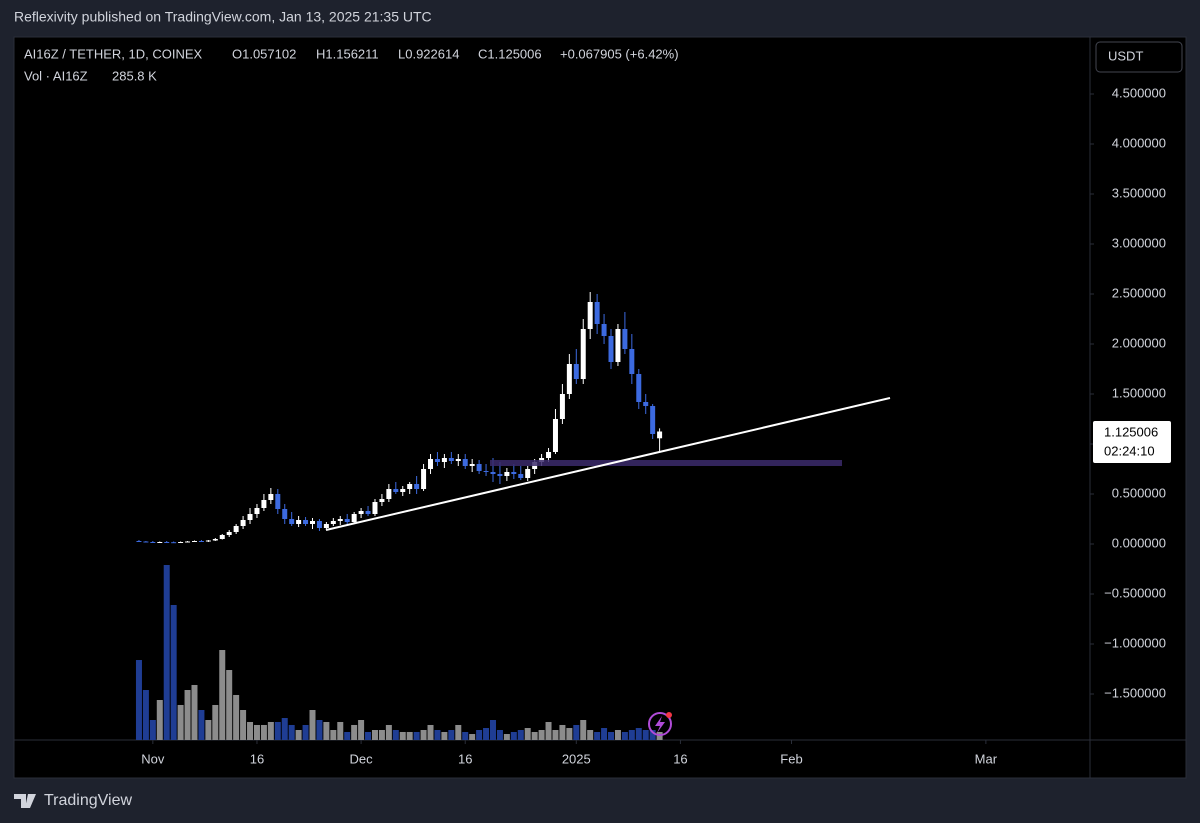 This screenshot has width=1200, height=823. I want to click on currency-button, so click(1139, 57).